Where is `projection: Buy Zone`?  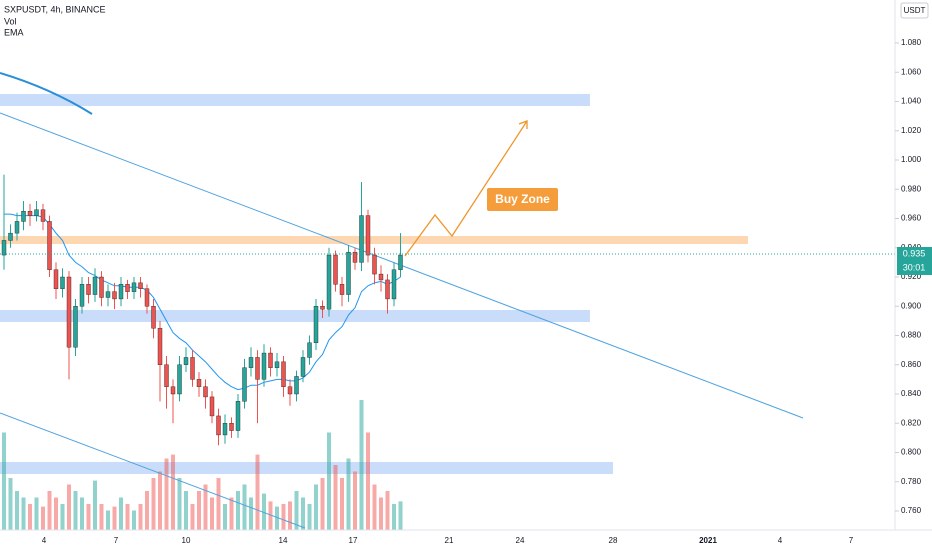
projection: Buy Zone is located at coordinates (481, 188).